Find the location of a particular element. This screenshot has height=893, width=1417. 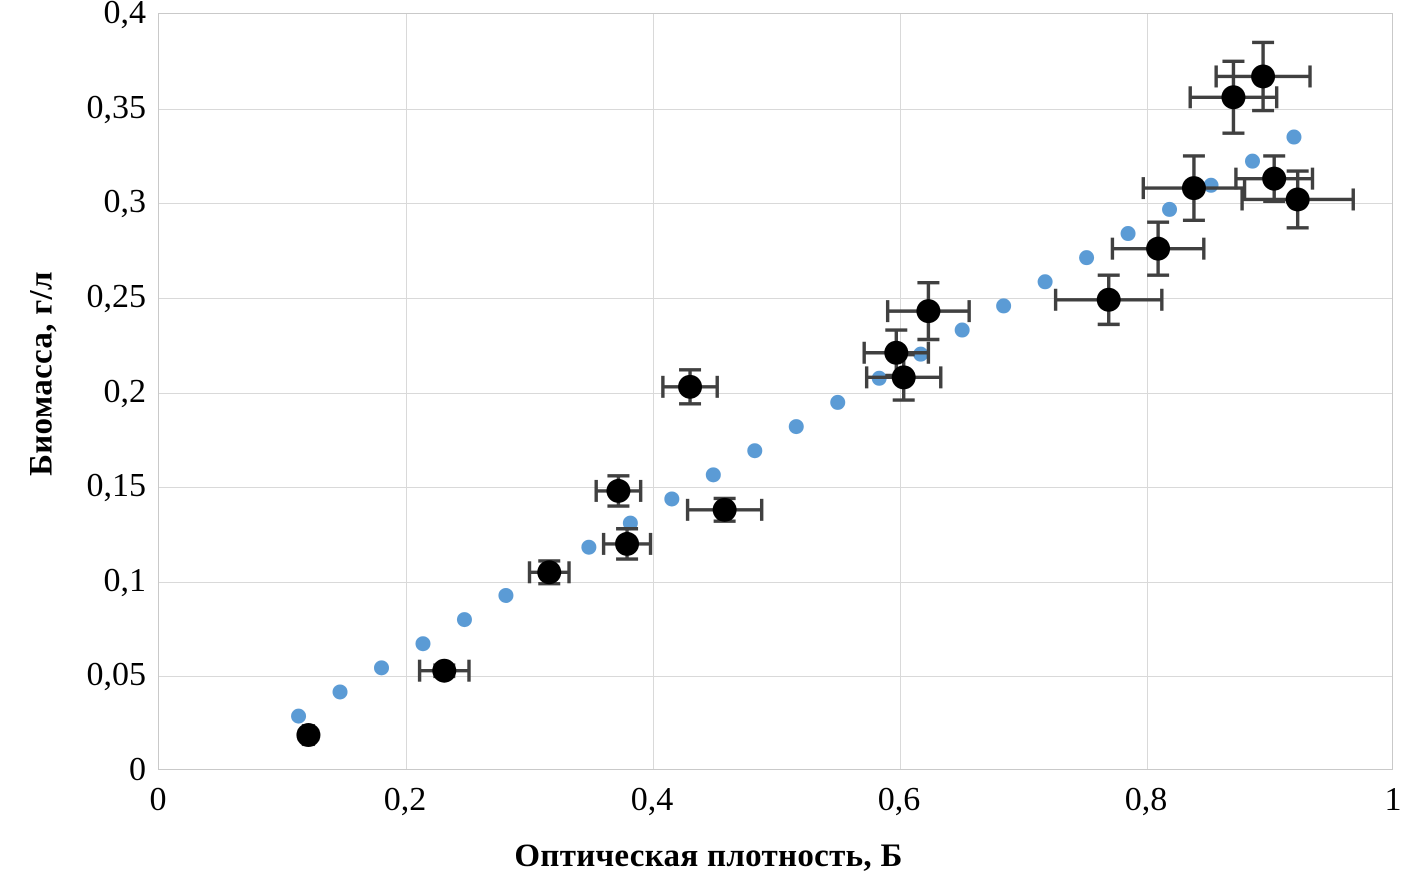

y-tick-label: 0,3 is located at coordinates (125, 202).